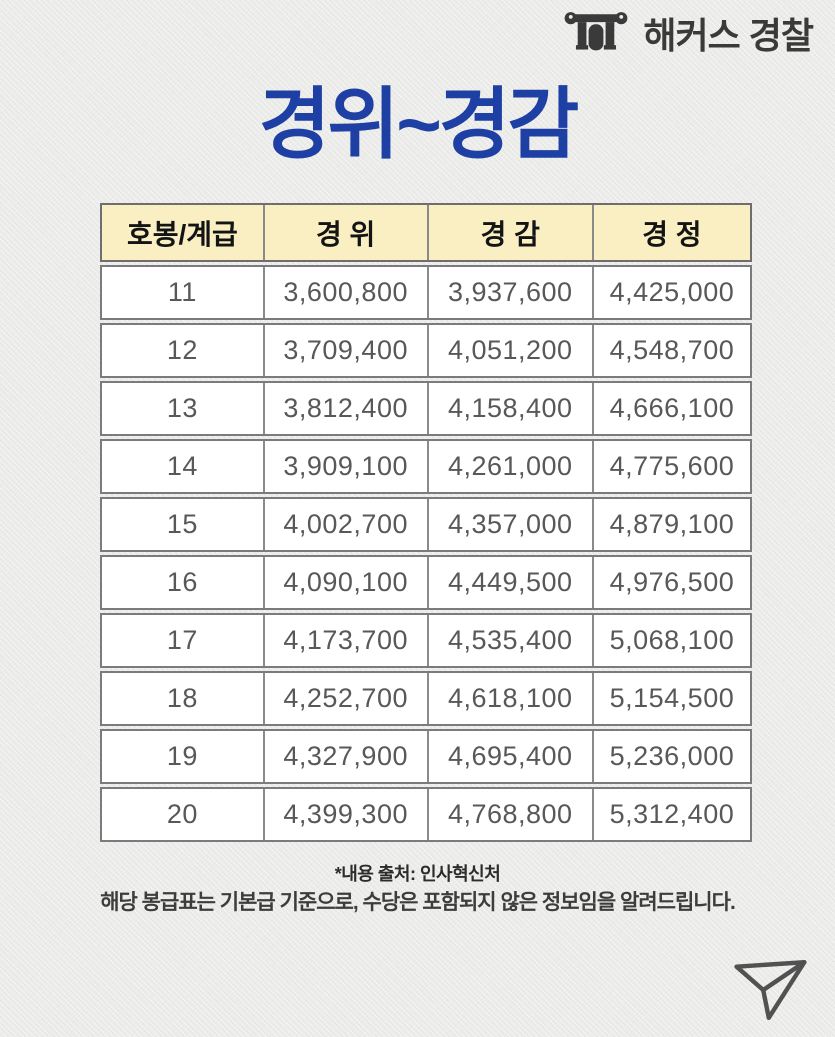  I want to click on table-row: 14 3,909,100 4,261,000 4,775,600, so click(426, 466).